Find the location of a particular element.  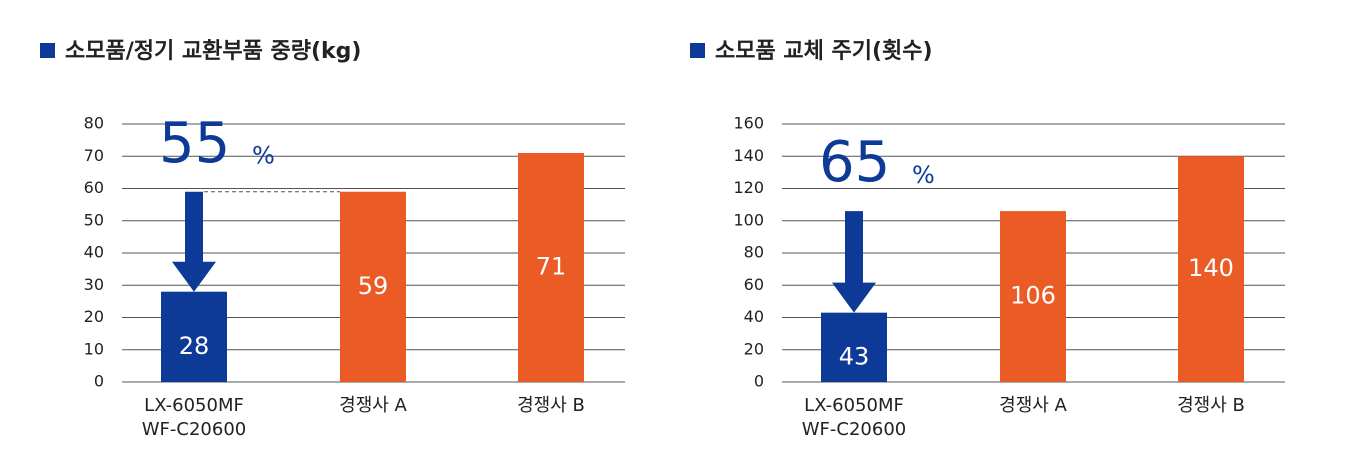

y-tick-label: 100 is located at coordinates (748, 219).